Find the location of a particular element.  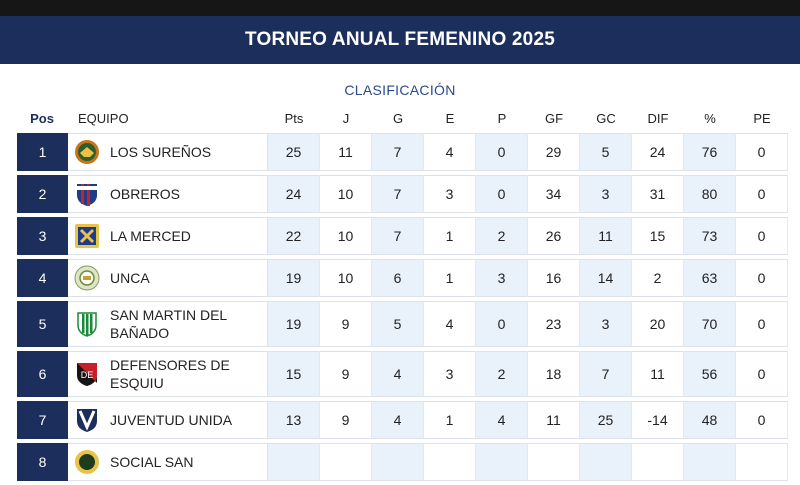

row-g is located at coordinates (398, 462).